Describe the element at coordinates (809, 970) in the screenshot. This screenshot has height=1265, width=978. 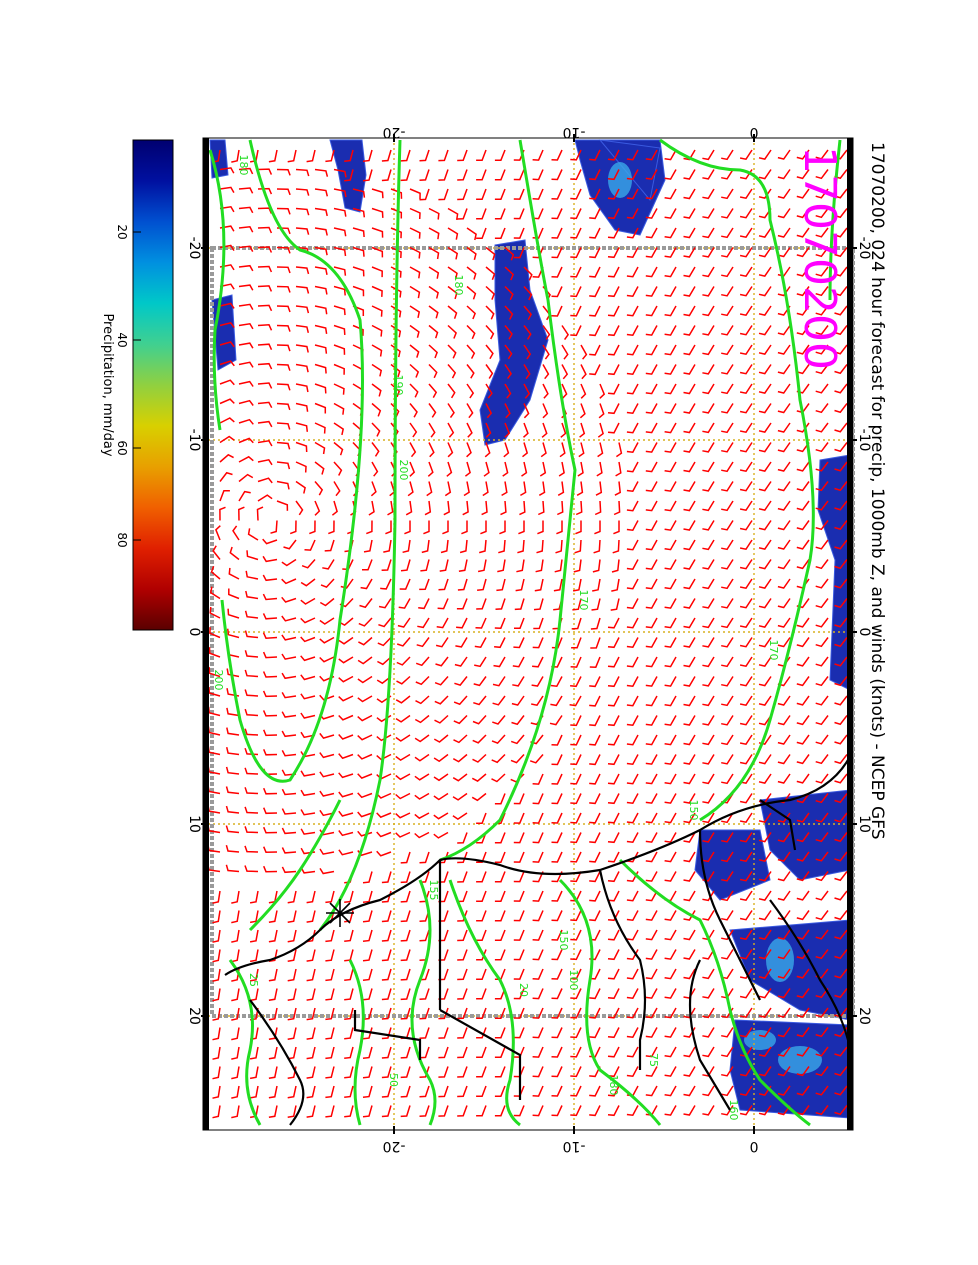
I see `coastline` at that location.